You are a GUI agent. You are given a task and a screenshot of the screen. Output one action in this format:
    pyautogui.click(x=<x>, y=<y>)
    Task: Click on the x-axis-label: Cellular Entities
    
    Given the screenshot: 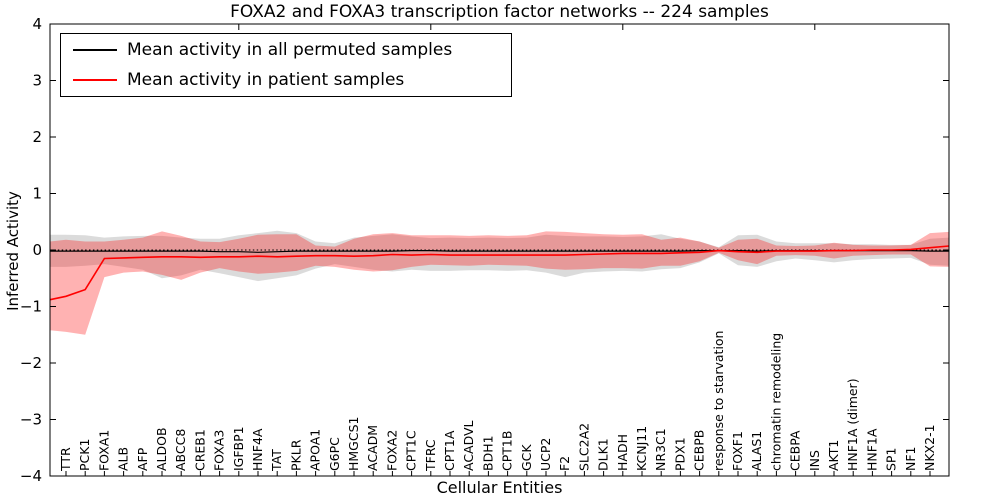 What is the action you would take?
    pyautogui.click(x=499, y=487)
    